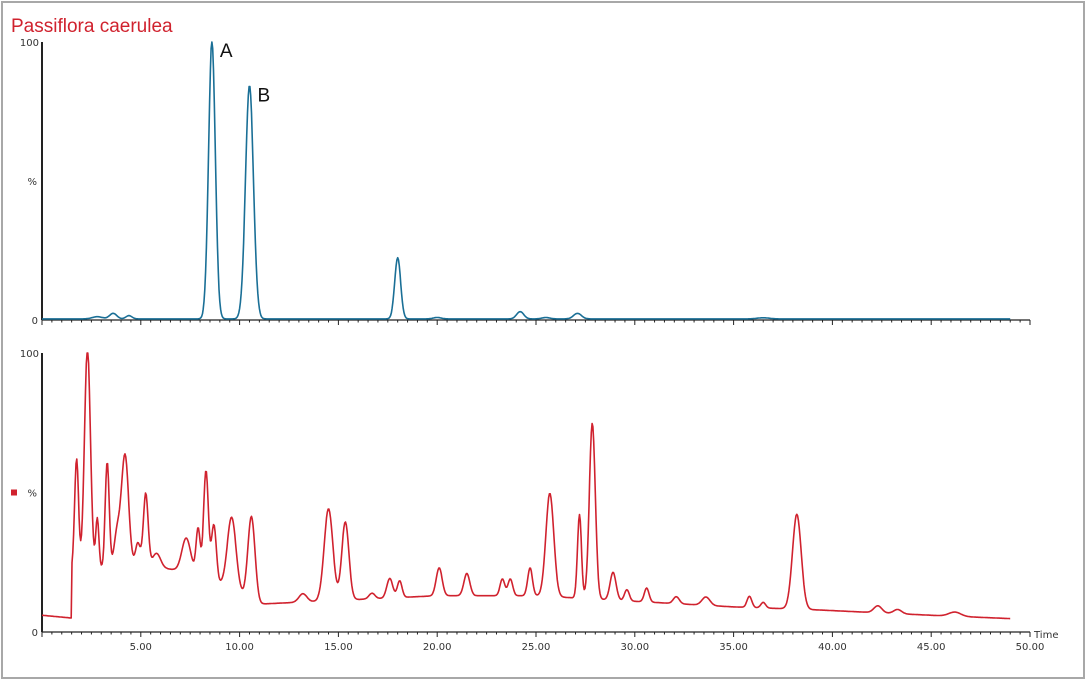 The image size is (1086, 680). What do you see at coordinates (832, 647) in the screenshot?
I see `x-tick-label: 40.00` at bounding box center [832, 647].